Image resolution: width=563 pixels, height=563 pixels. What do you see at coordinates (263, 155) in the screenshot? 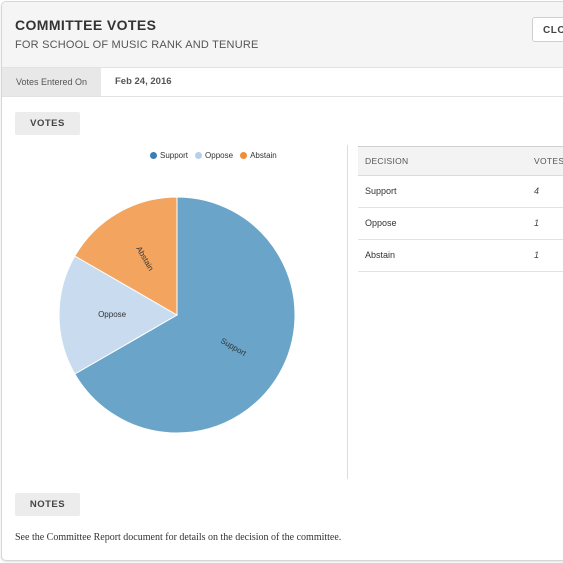
I see `legend-label-abstain: Abstain` at bounding box center [263, 155].